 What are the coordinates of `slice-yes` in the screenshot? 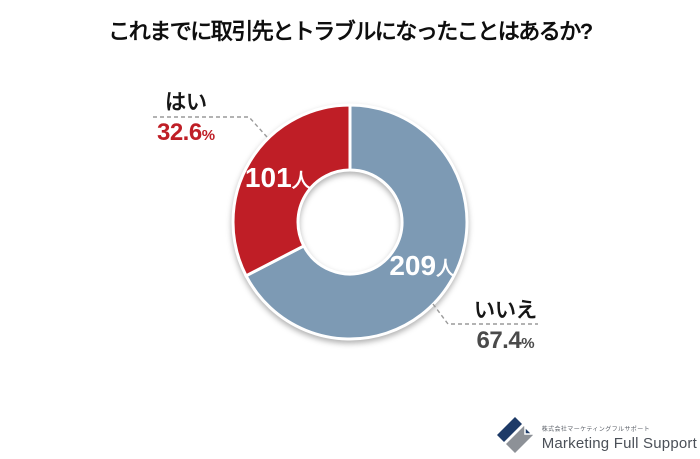 It's located at (291, 190).